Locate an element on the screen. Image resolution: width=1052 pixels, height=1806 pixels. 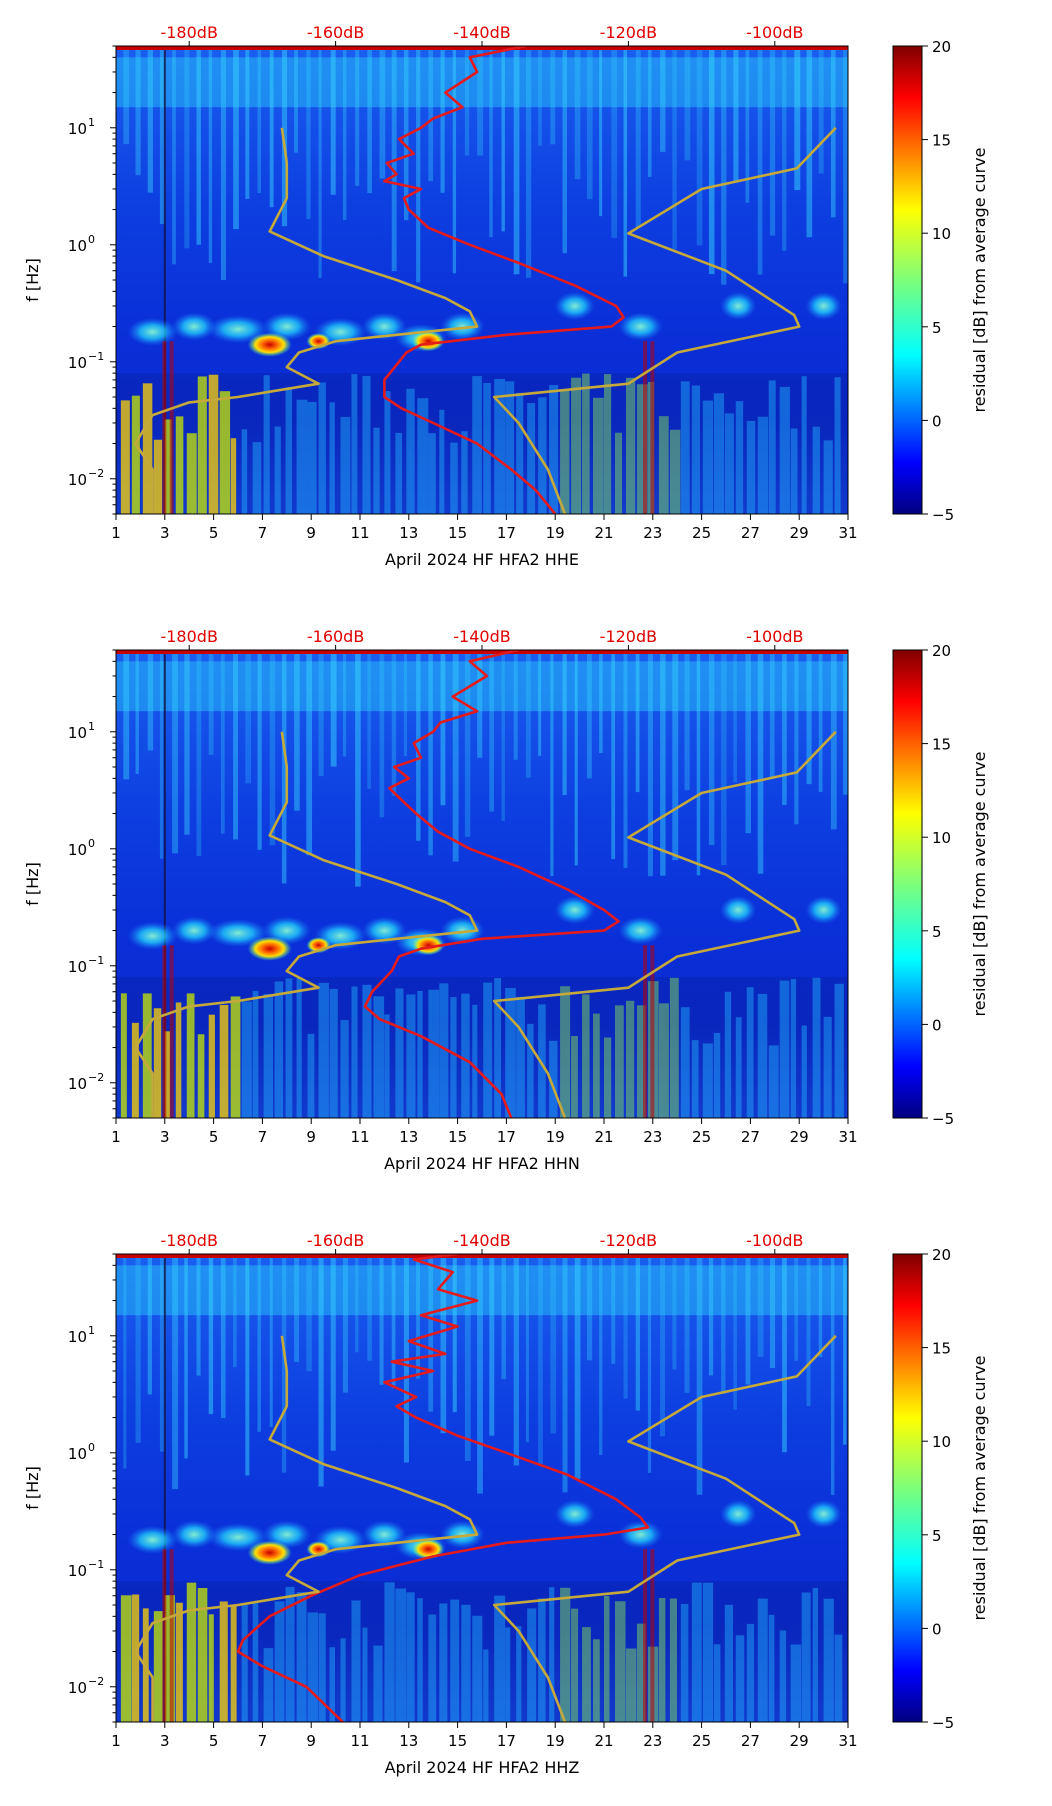
x-tick-label: 27 is located at coordinates (750, 1137).